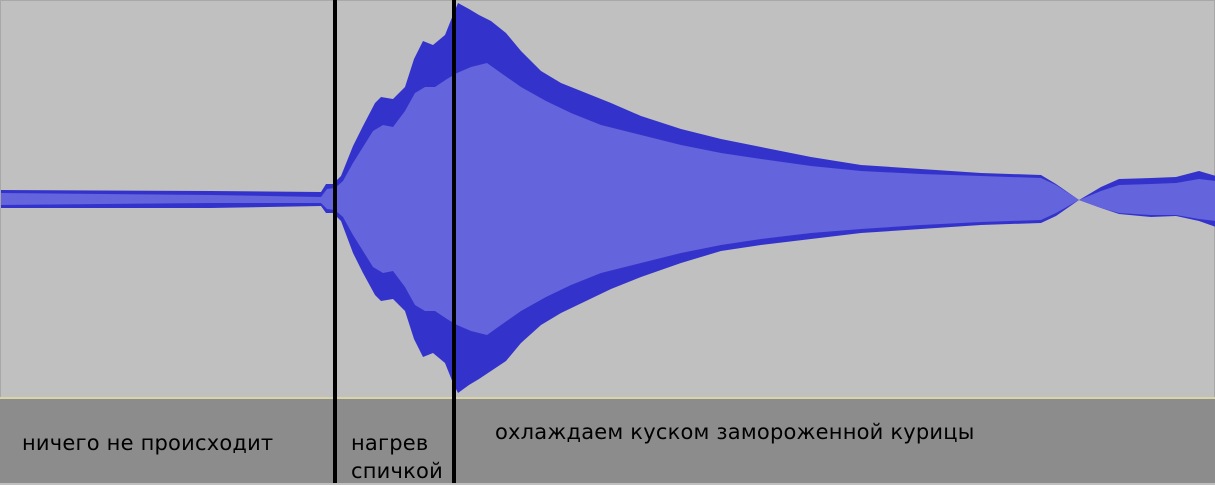 The image size is (1215, 485). Describe the element at coordinates (454, 241) in the screenshot. I see `region-marker-start-cooling` at that location.